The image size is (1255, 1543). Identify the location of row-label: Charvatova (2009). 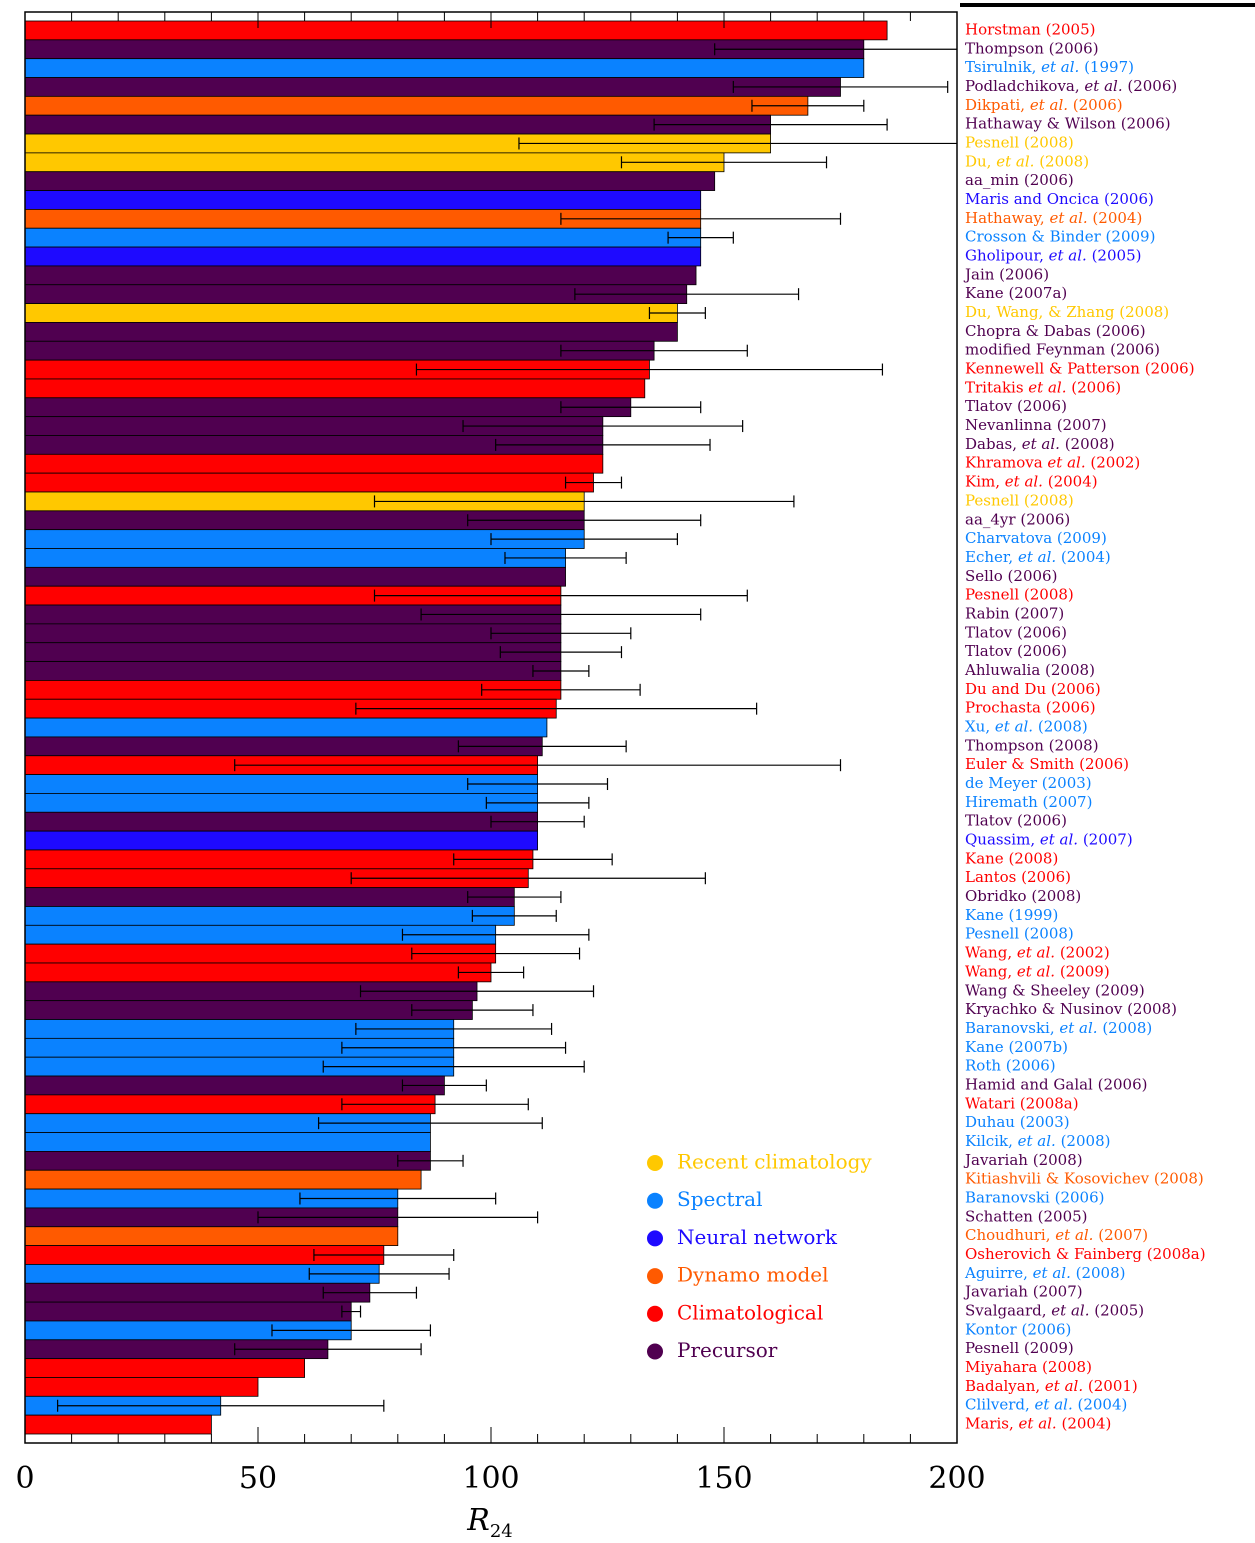
(1036, 538).